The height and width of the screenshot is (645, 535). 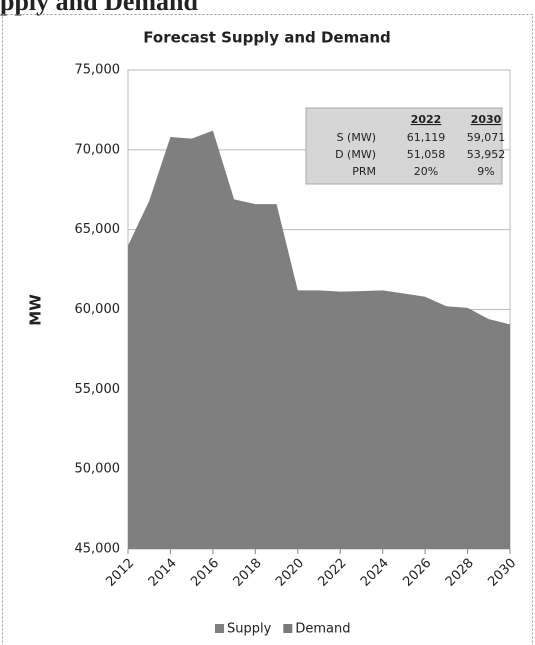 I want to click on table-row-label: S (MW), so click(x=356, y=137).